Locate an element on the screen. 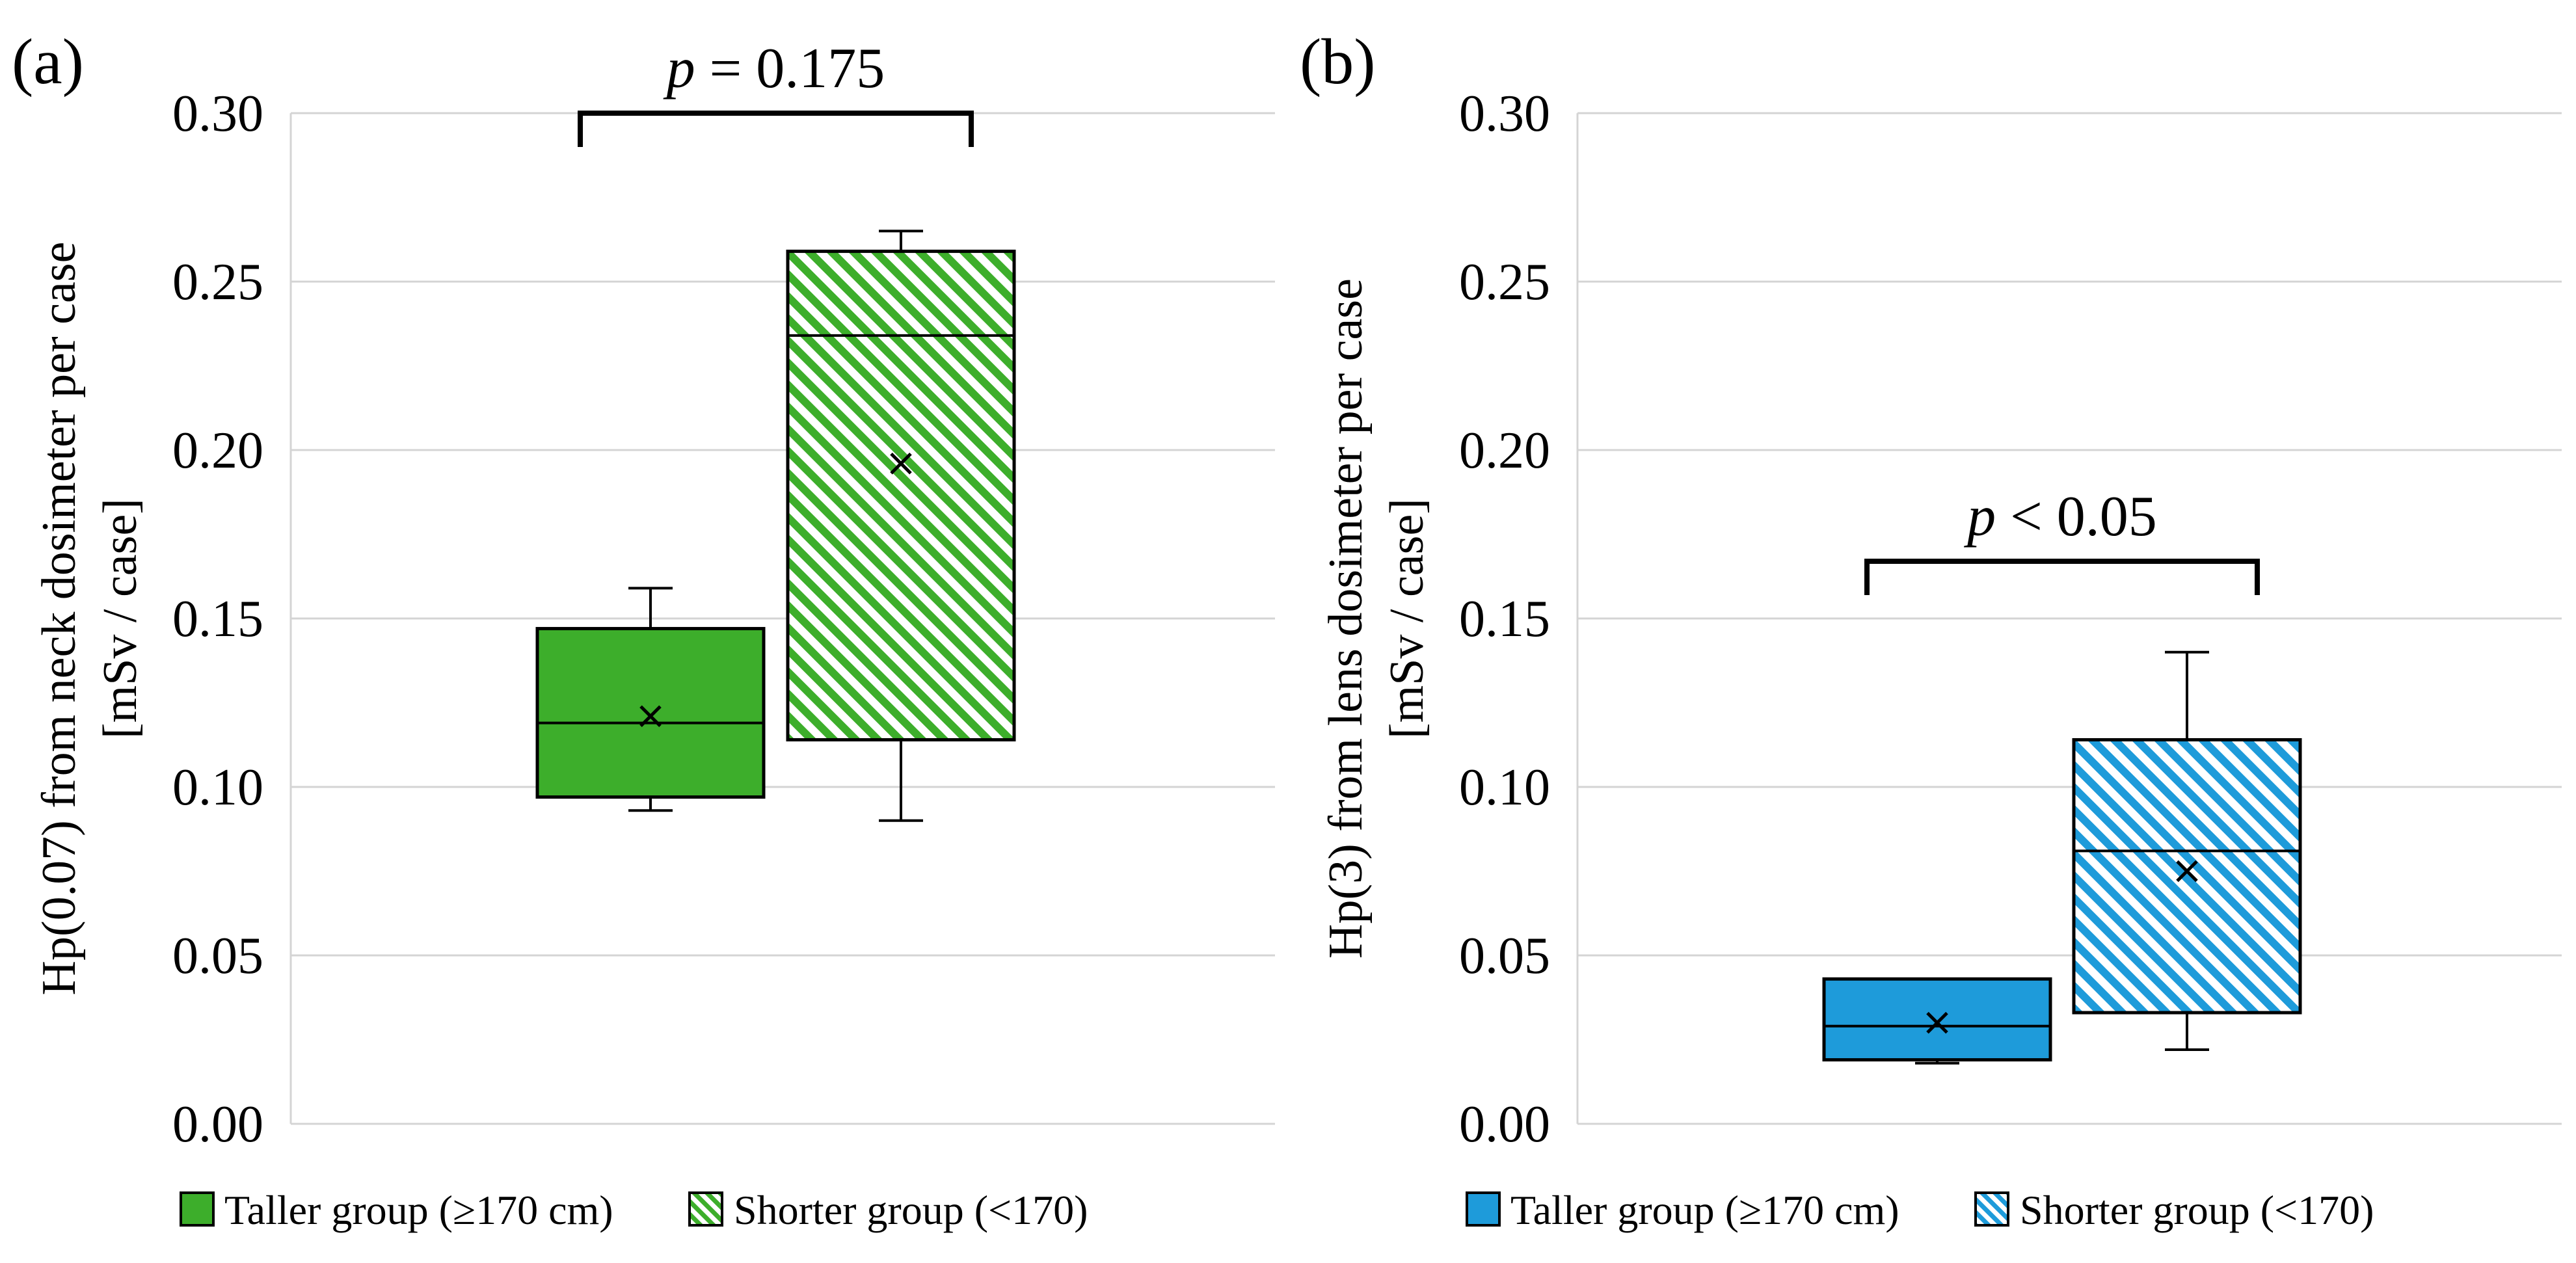  p-value-label: p = 0.175 is located at coordinates (774, 68).